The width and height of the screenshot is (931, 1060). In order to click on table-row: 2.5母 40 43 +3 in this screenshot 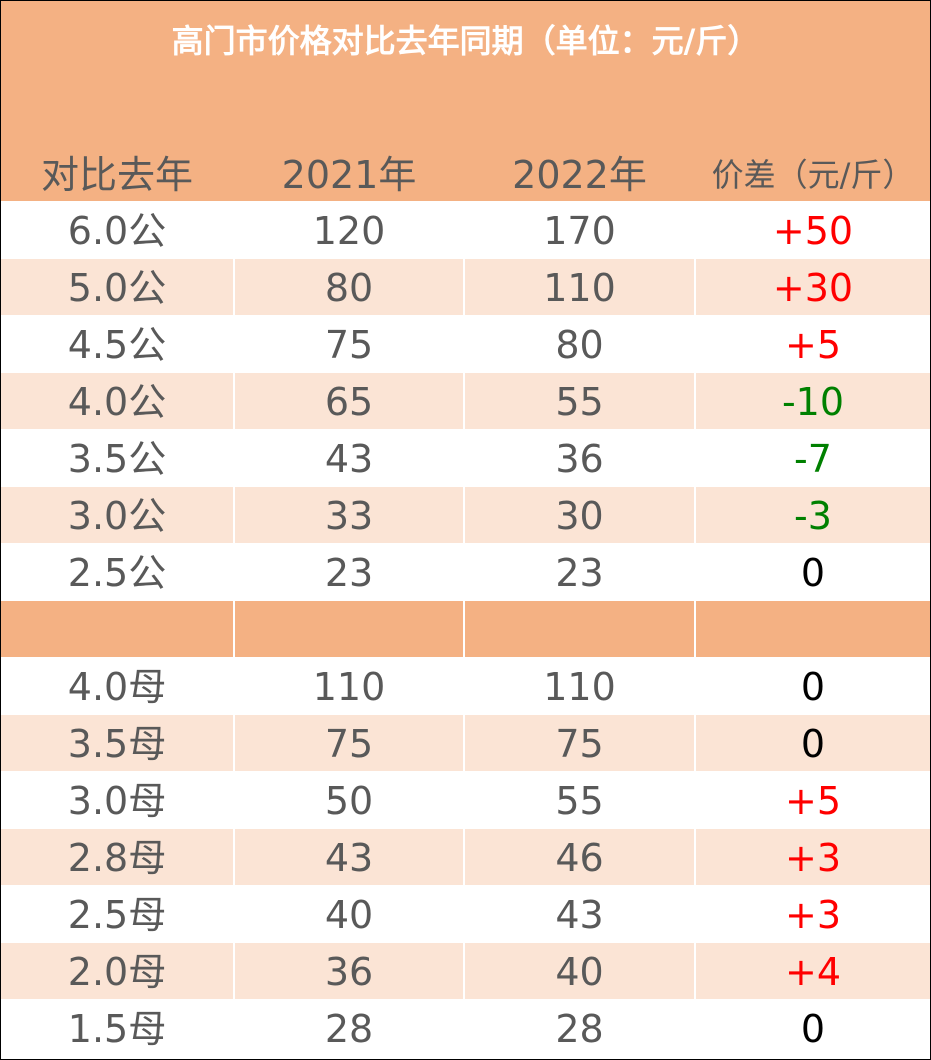, I will do `click(465, 914)`.